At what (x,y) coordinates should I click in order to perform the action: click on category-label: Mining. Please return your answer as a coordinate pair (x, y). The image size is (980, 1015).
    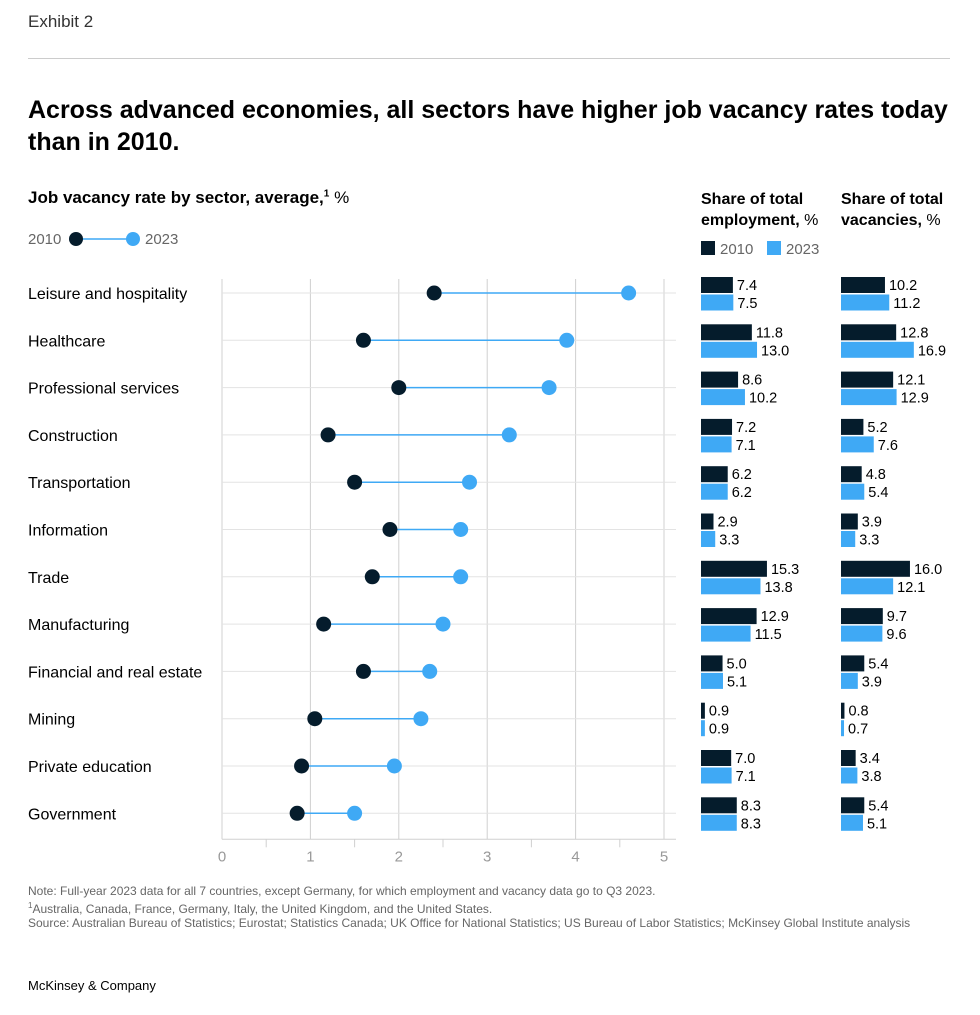
    Looking at the image, I should click on (51, 720).